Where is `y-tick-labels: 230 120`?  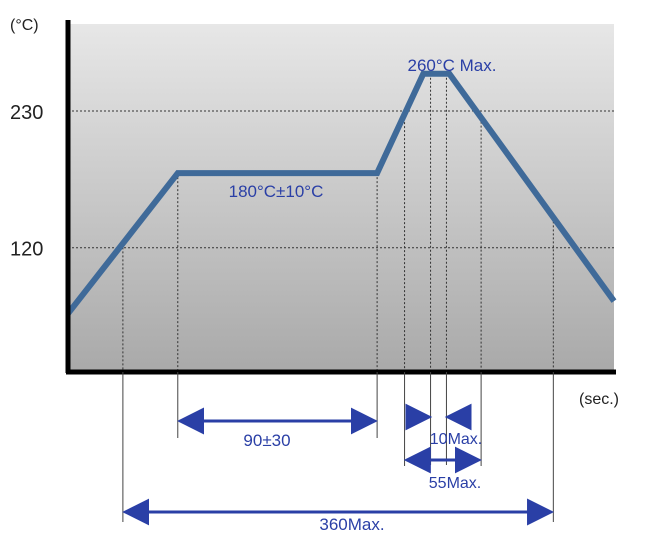
y-tick-labels: 230 120 is located at coordinates (26, 181).